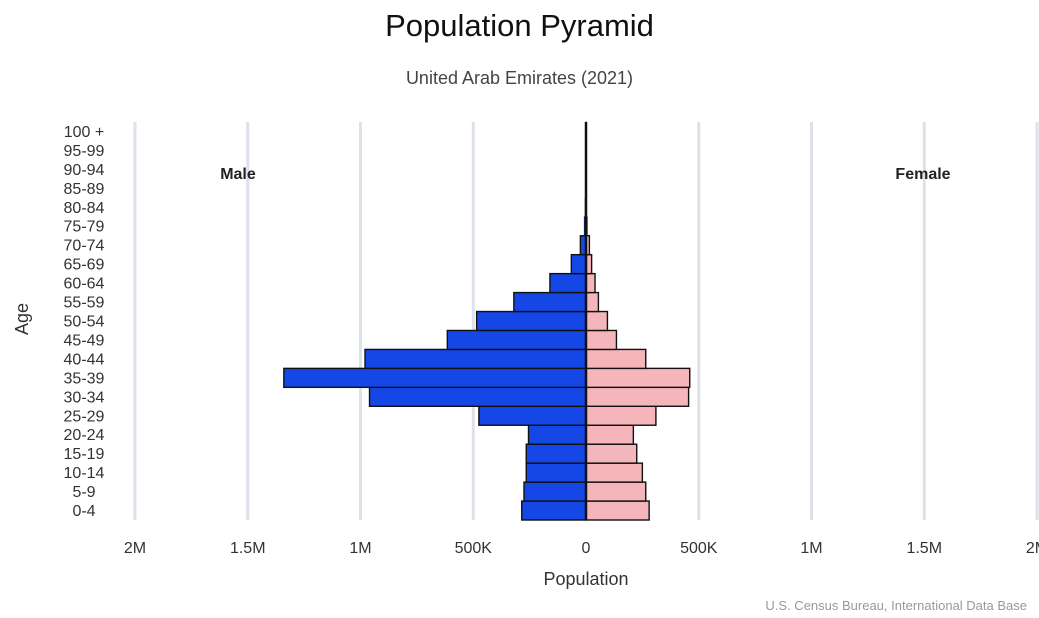  Describe the element at coordinates (586, 548) in the screenshot. I see `x-tick-label: 0` at that location.